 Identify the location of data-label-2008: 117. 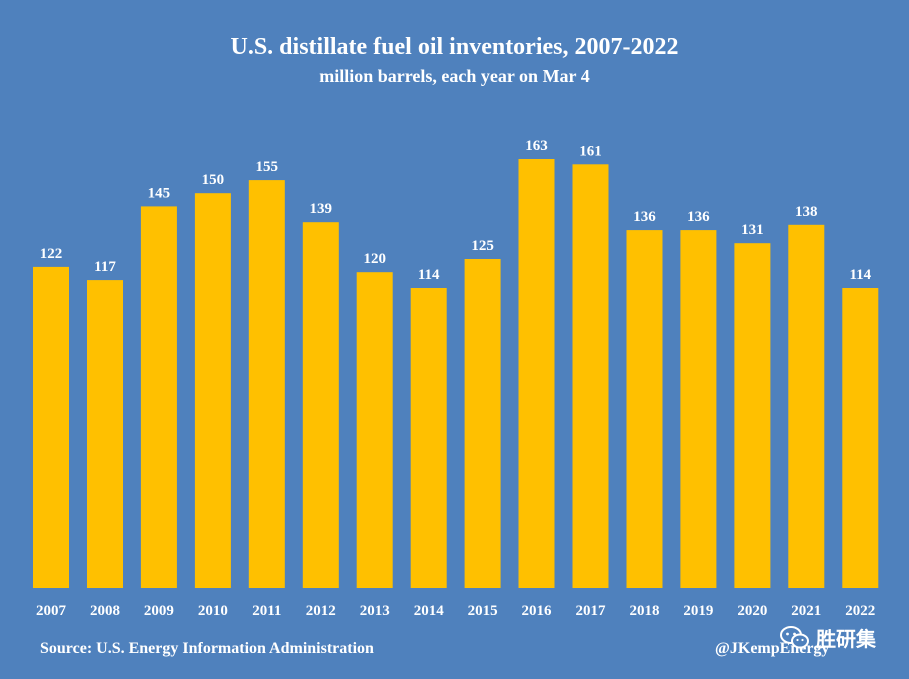
(105, 267).